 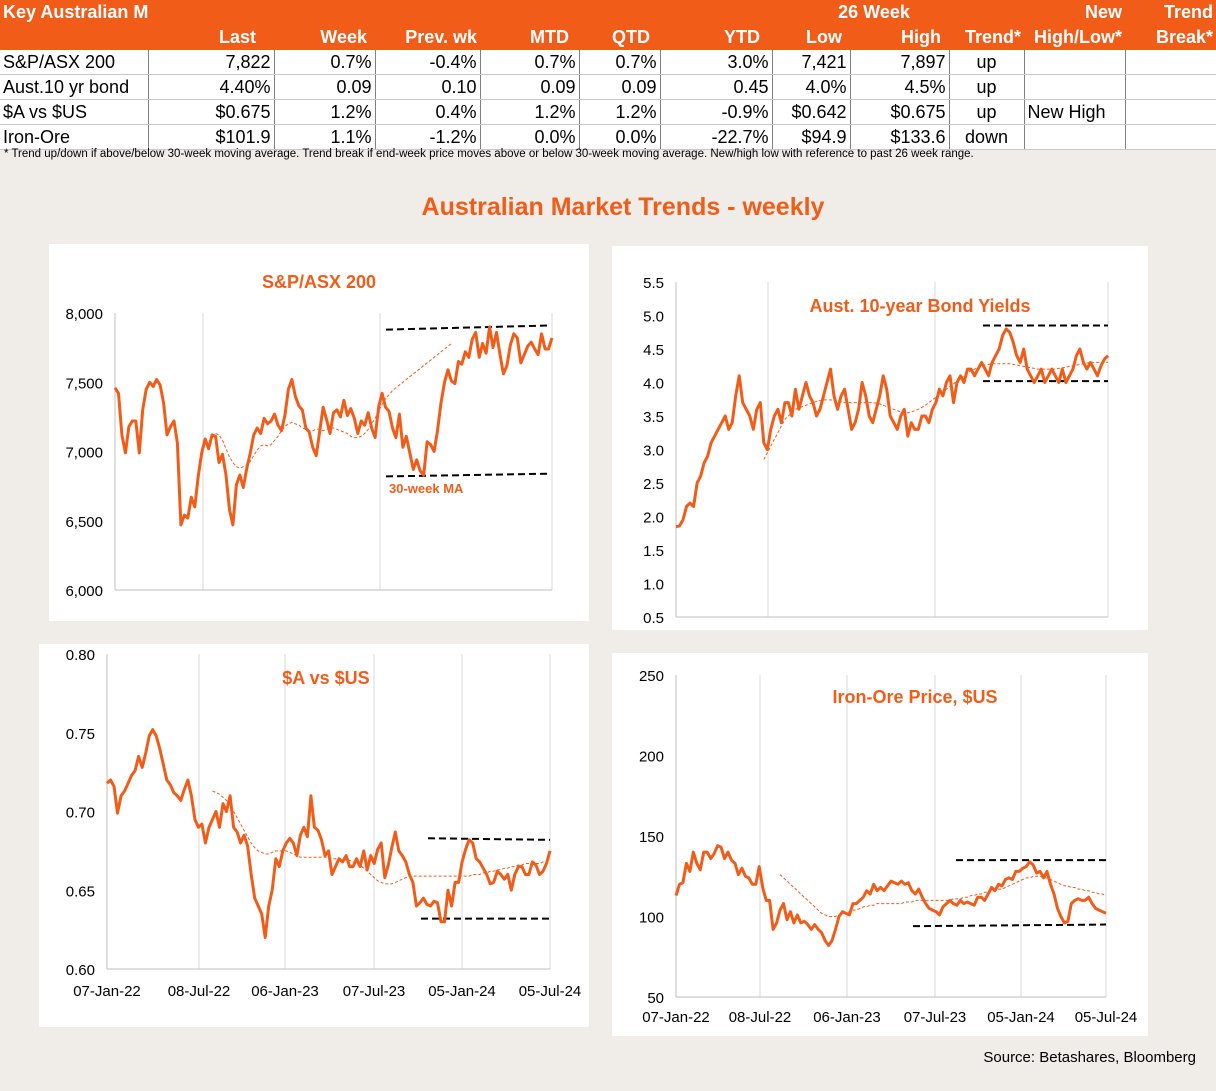 What do you see at coordinates (428, 112) in the screenshot?
I see `cell: 0.4%` at bounding box center [428, 112].